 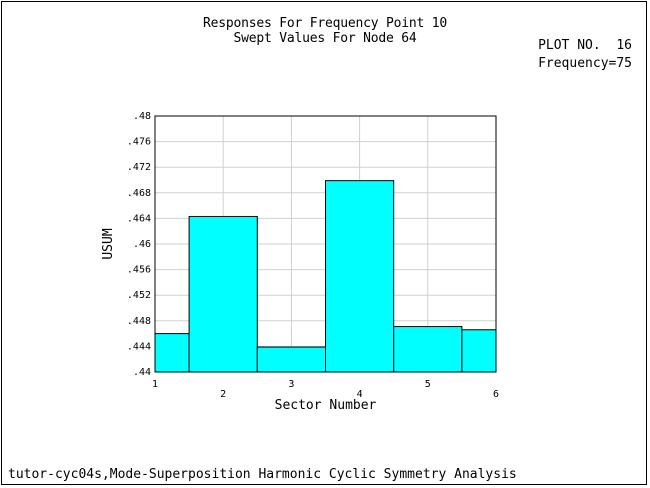 What do you see at coordinates (139, 193) in the screenshot?
I see `y-tick-label: .468` at bounding box center [139, 193].